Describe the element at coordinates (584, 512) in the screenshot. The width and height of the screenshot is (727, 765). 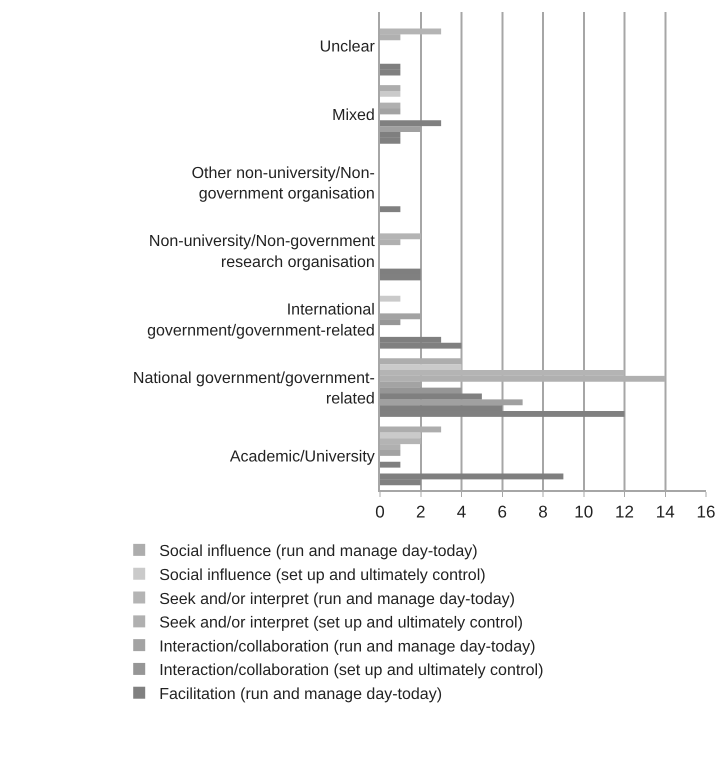
I see `x-tick-label: 10` at that location.